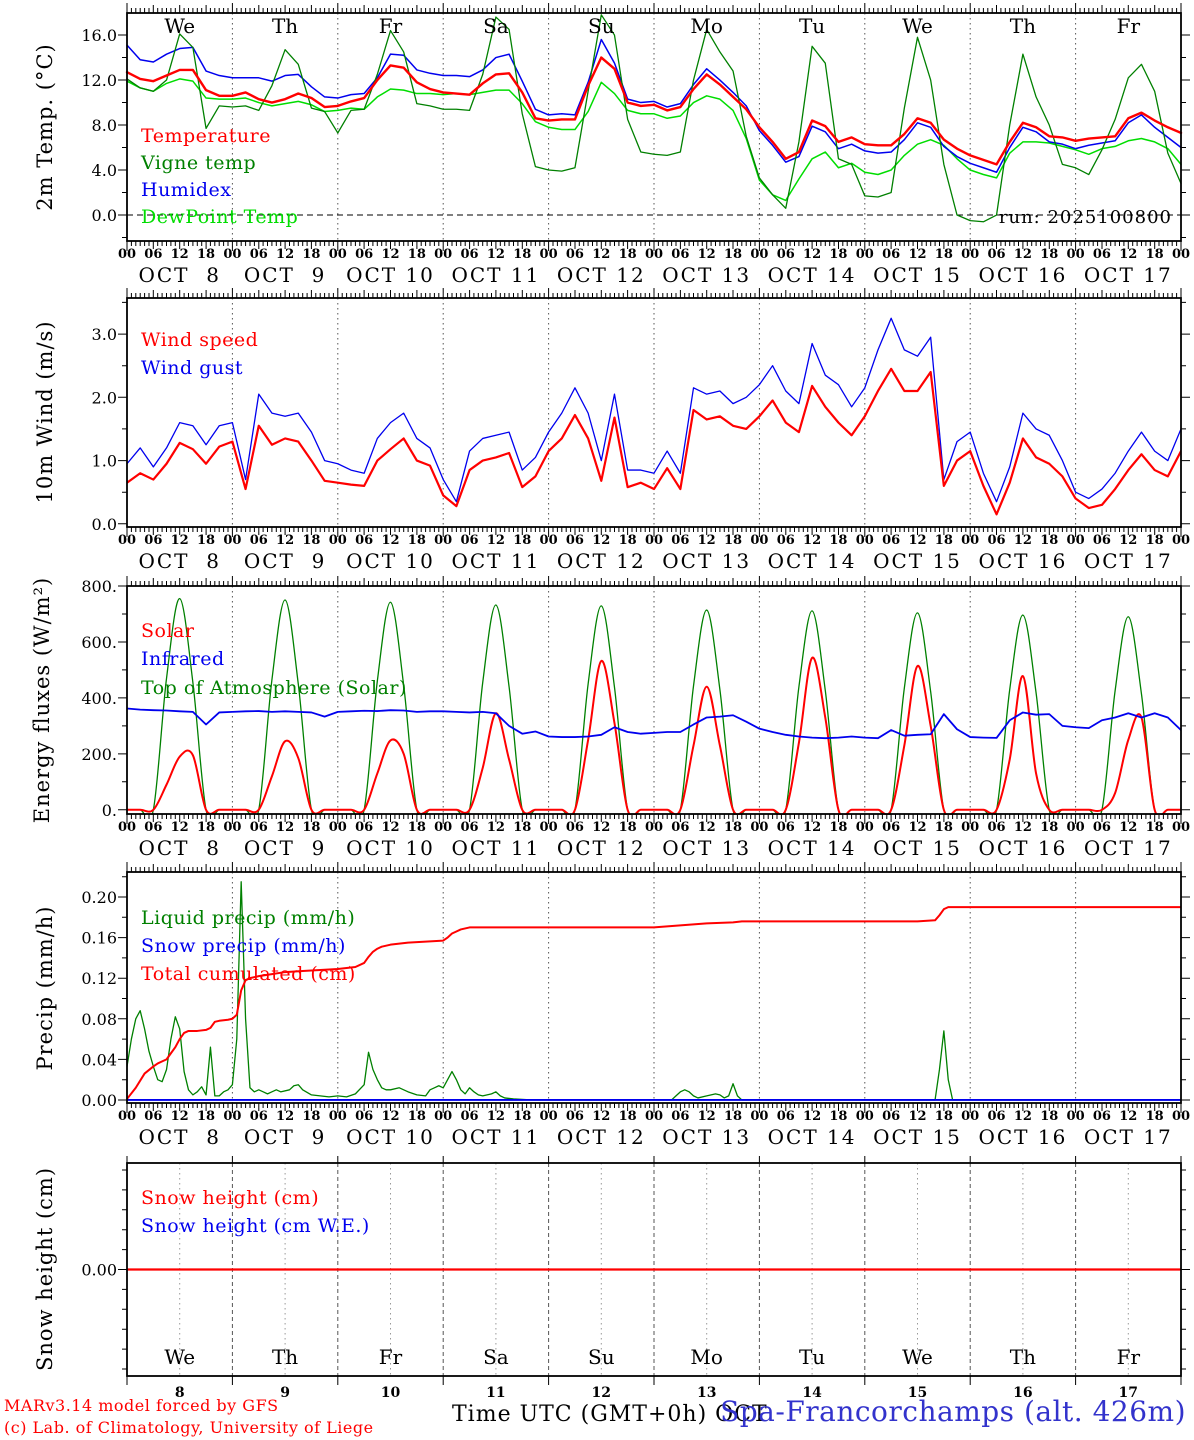 Image resolution: width=1194 pixels, height=1440 pixels. I want to click on day-number-label: 9, so click(285, 1393).